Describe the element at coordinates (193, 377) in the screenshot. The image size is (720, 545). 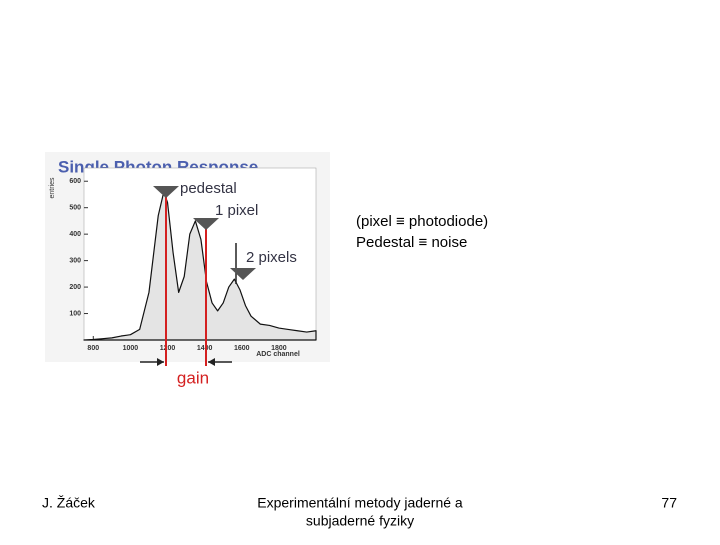
I see `gain-label: gain` at that location.